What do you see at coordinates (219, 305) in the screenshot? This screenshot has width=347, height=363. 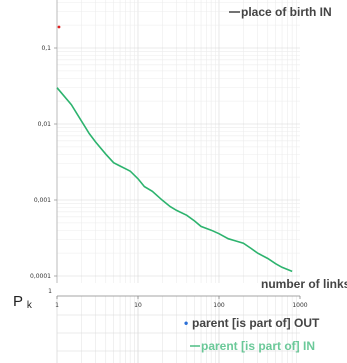 I see `bottom-xtick-label: 100` at bounding box center [219, 305].